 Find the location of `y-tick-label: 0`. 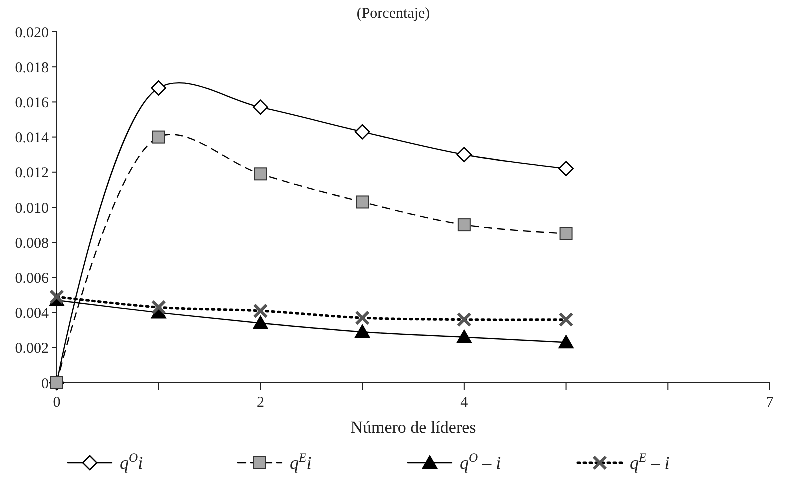

y-tick-label: 0 is located at coordinates (45, 384).